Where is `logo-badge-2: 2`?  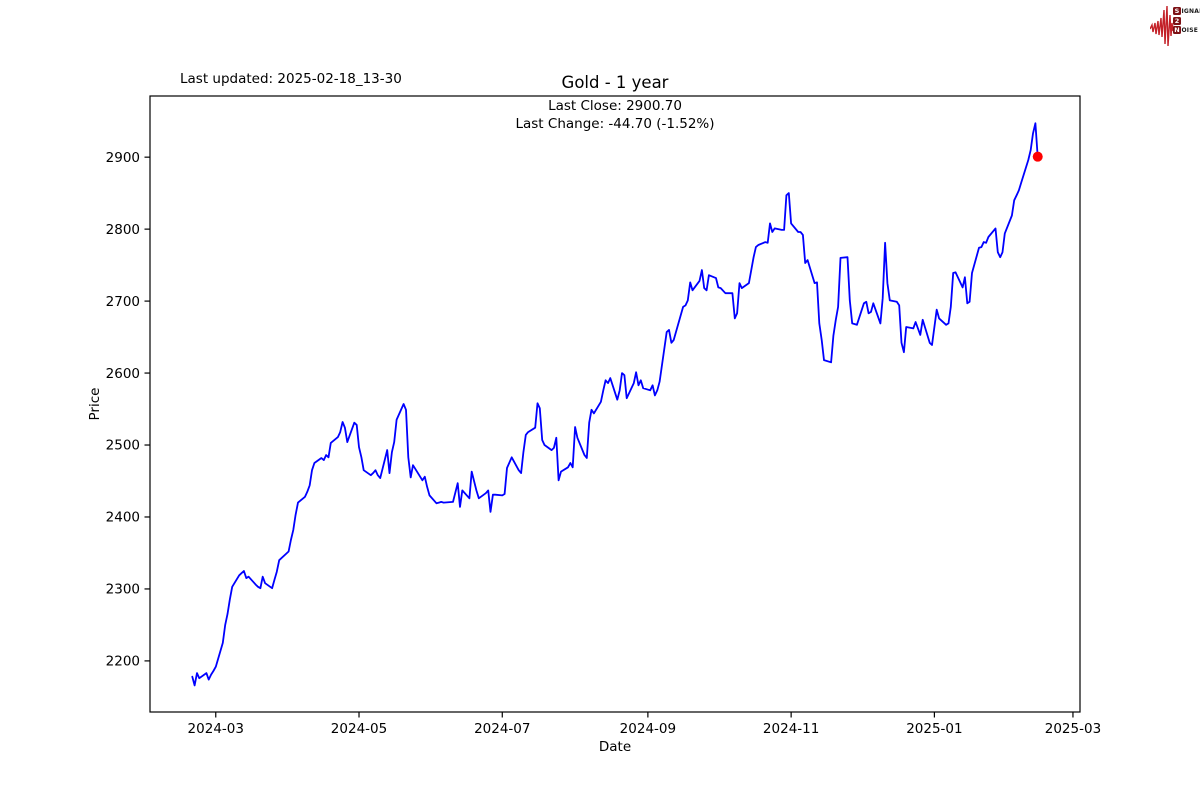 logo-badge-2: 2 is located at coordinates (1177, 20).